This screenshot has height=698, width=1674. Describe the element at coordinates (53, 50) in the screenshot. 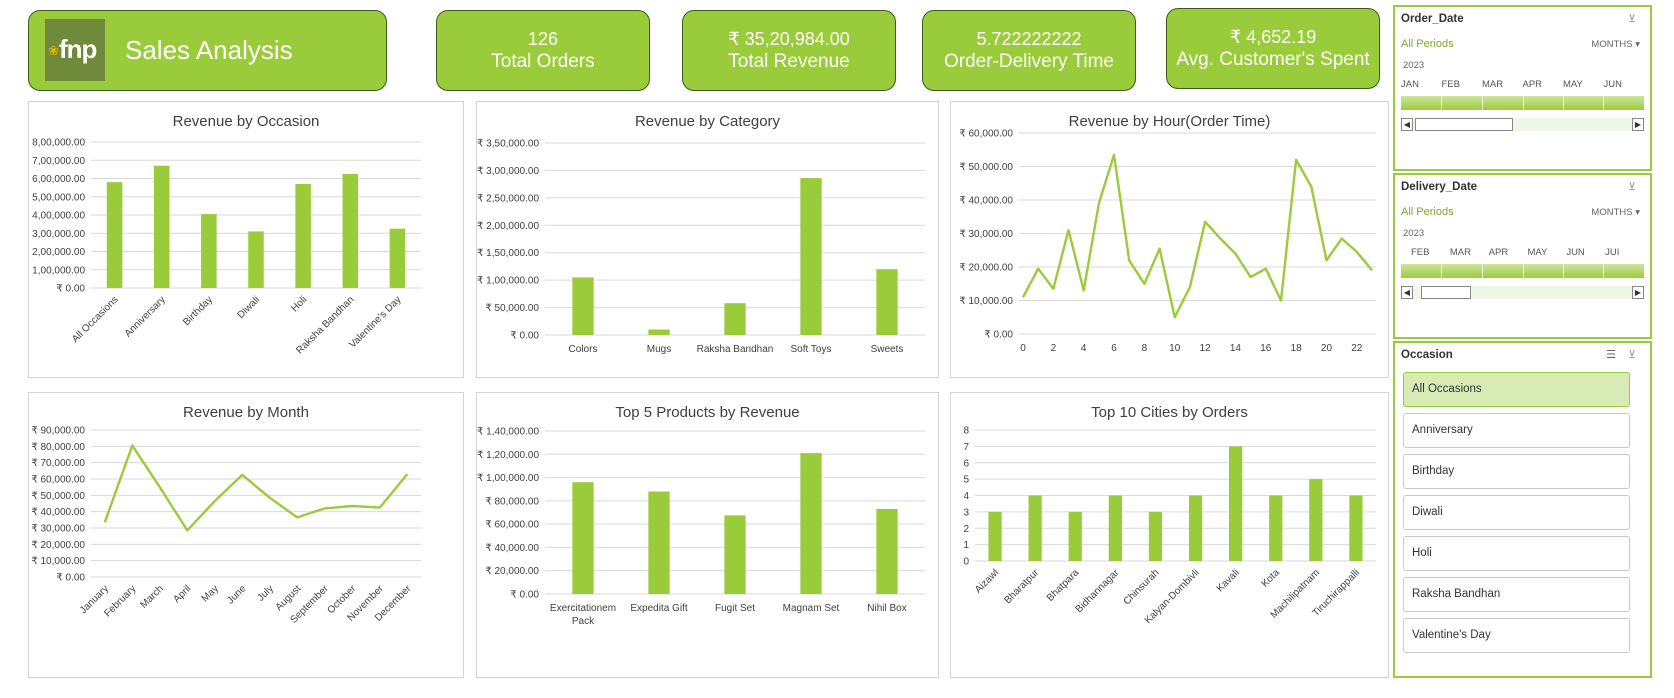

I see `flower-icon: ❀` at that location.